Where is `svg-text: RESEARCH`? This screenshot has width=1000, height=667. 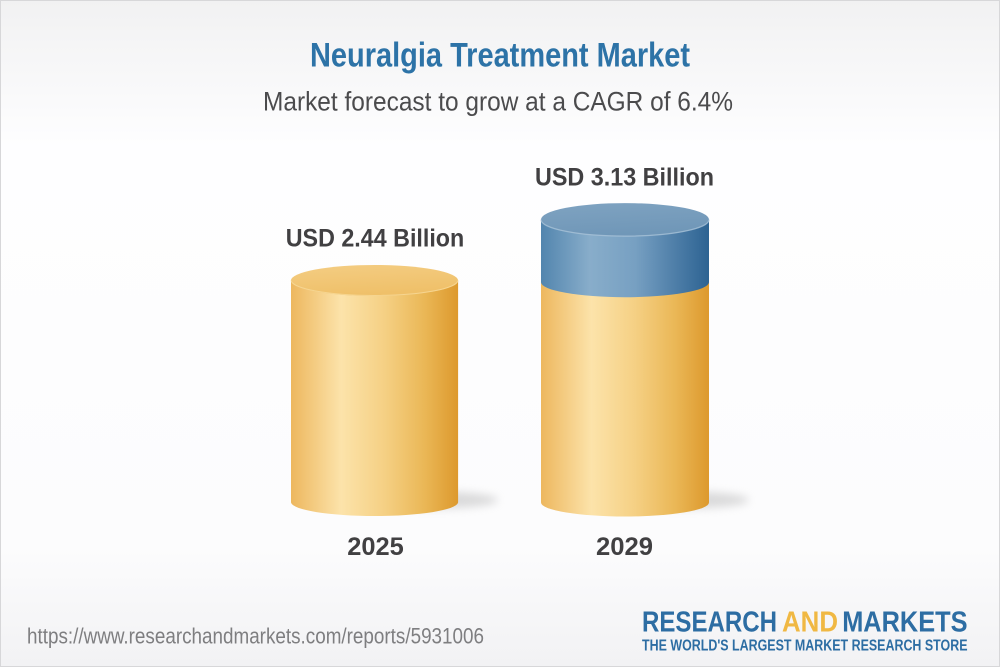 svg-text: RESEARCH is located at coordinates (709, 622).